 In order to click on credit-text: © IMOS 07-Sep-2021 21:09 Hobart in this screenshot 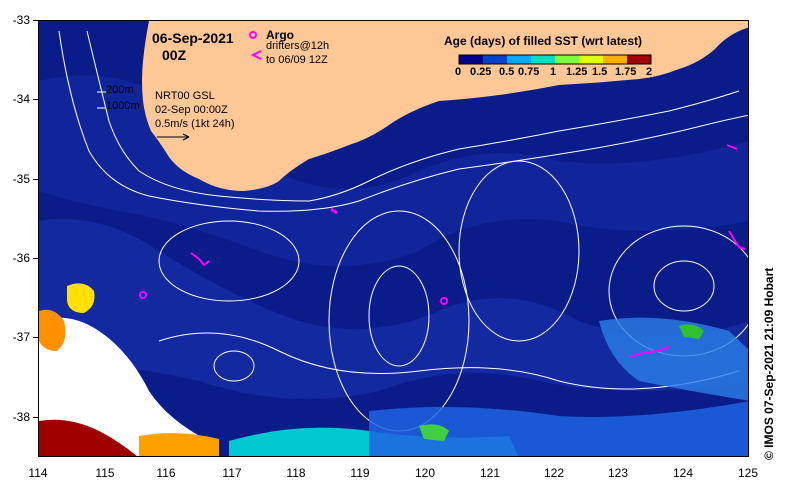, I will do `click(769, 363)`.